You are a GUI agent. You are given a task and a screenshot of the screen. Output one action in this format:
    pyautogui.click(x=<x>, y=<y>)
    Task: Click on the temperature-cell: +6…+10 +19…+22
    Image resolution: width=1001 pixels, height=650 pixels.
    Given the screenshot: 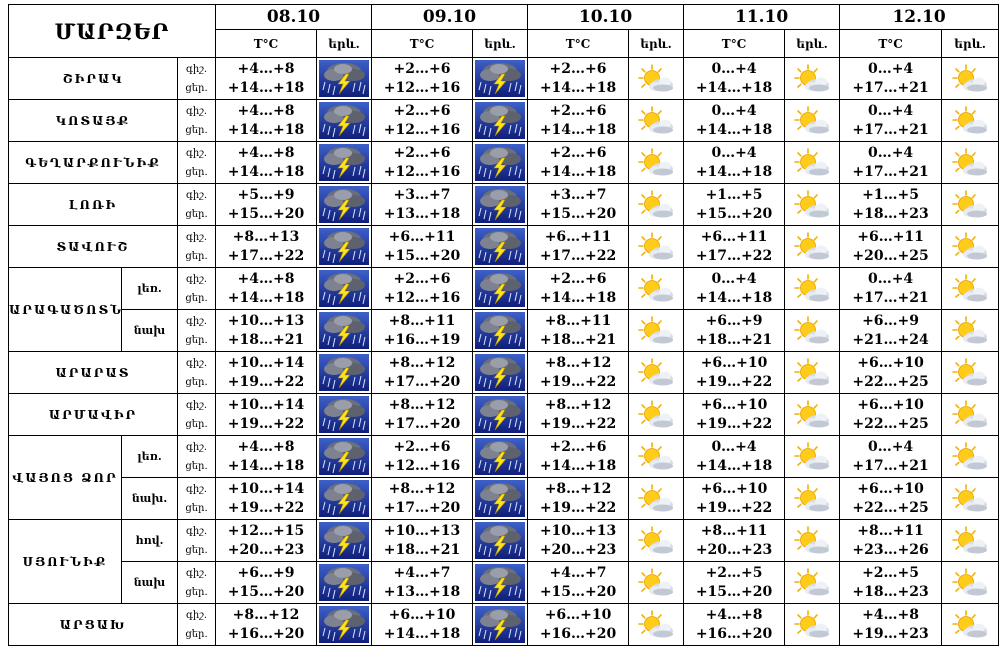 What is the action you would take?
    pyautogui.click(x=734, y=372)
    